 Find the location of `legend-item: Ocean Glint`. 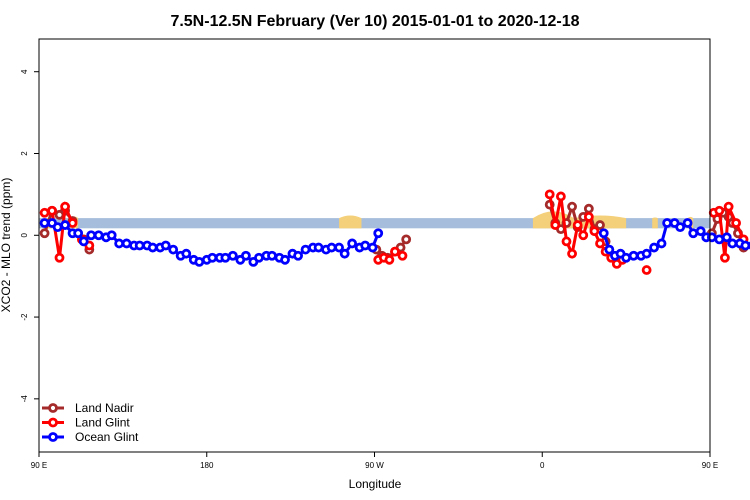

legend-item: Ocean Glint is located at coordinates (90, 437).